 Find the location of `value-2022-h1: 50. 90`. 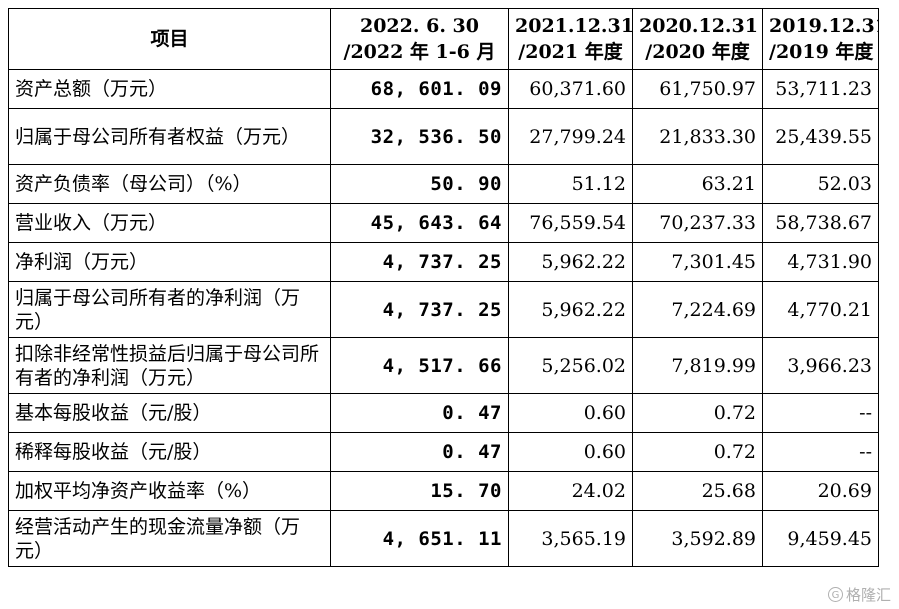

value-2022-h1: 50. 90 is located at coordinates (419, 184).